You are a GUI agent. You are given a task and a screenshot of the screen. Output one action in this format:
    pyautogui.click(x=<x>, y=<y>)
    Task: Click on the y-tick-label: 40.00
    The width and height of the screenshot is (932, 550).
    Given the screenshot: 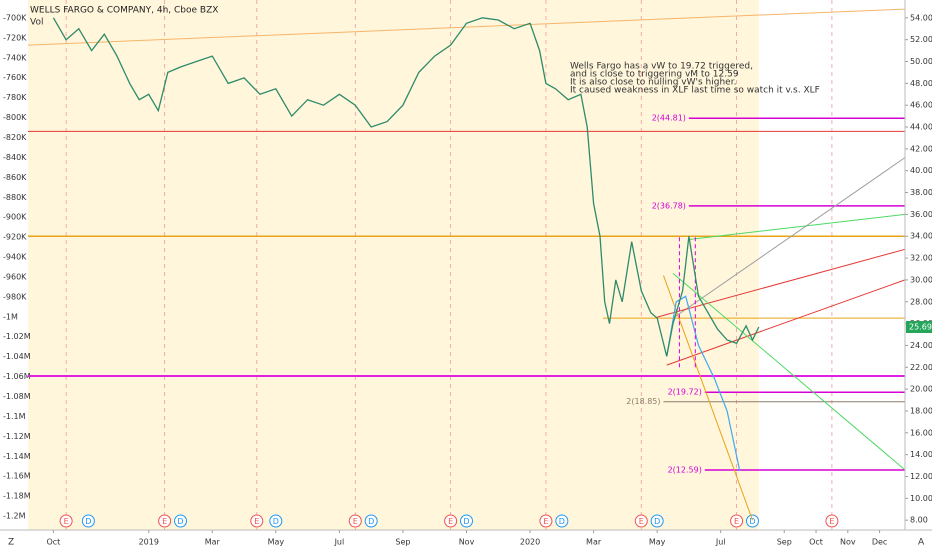 What is the action you would take?
    pyautogui.click(x=921, y=170)
    